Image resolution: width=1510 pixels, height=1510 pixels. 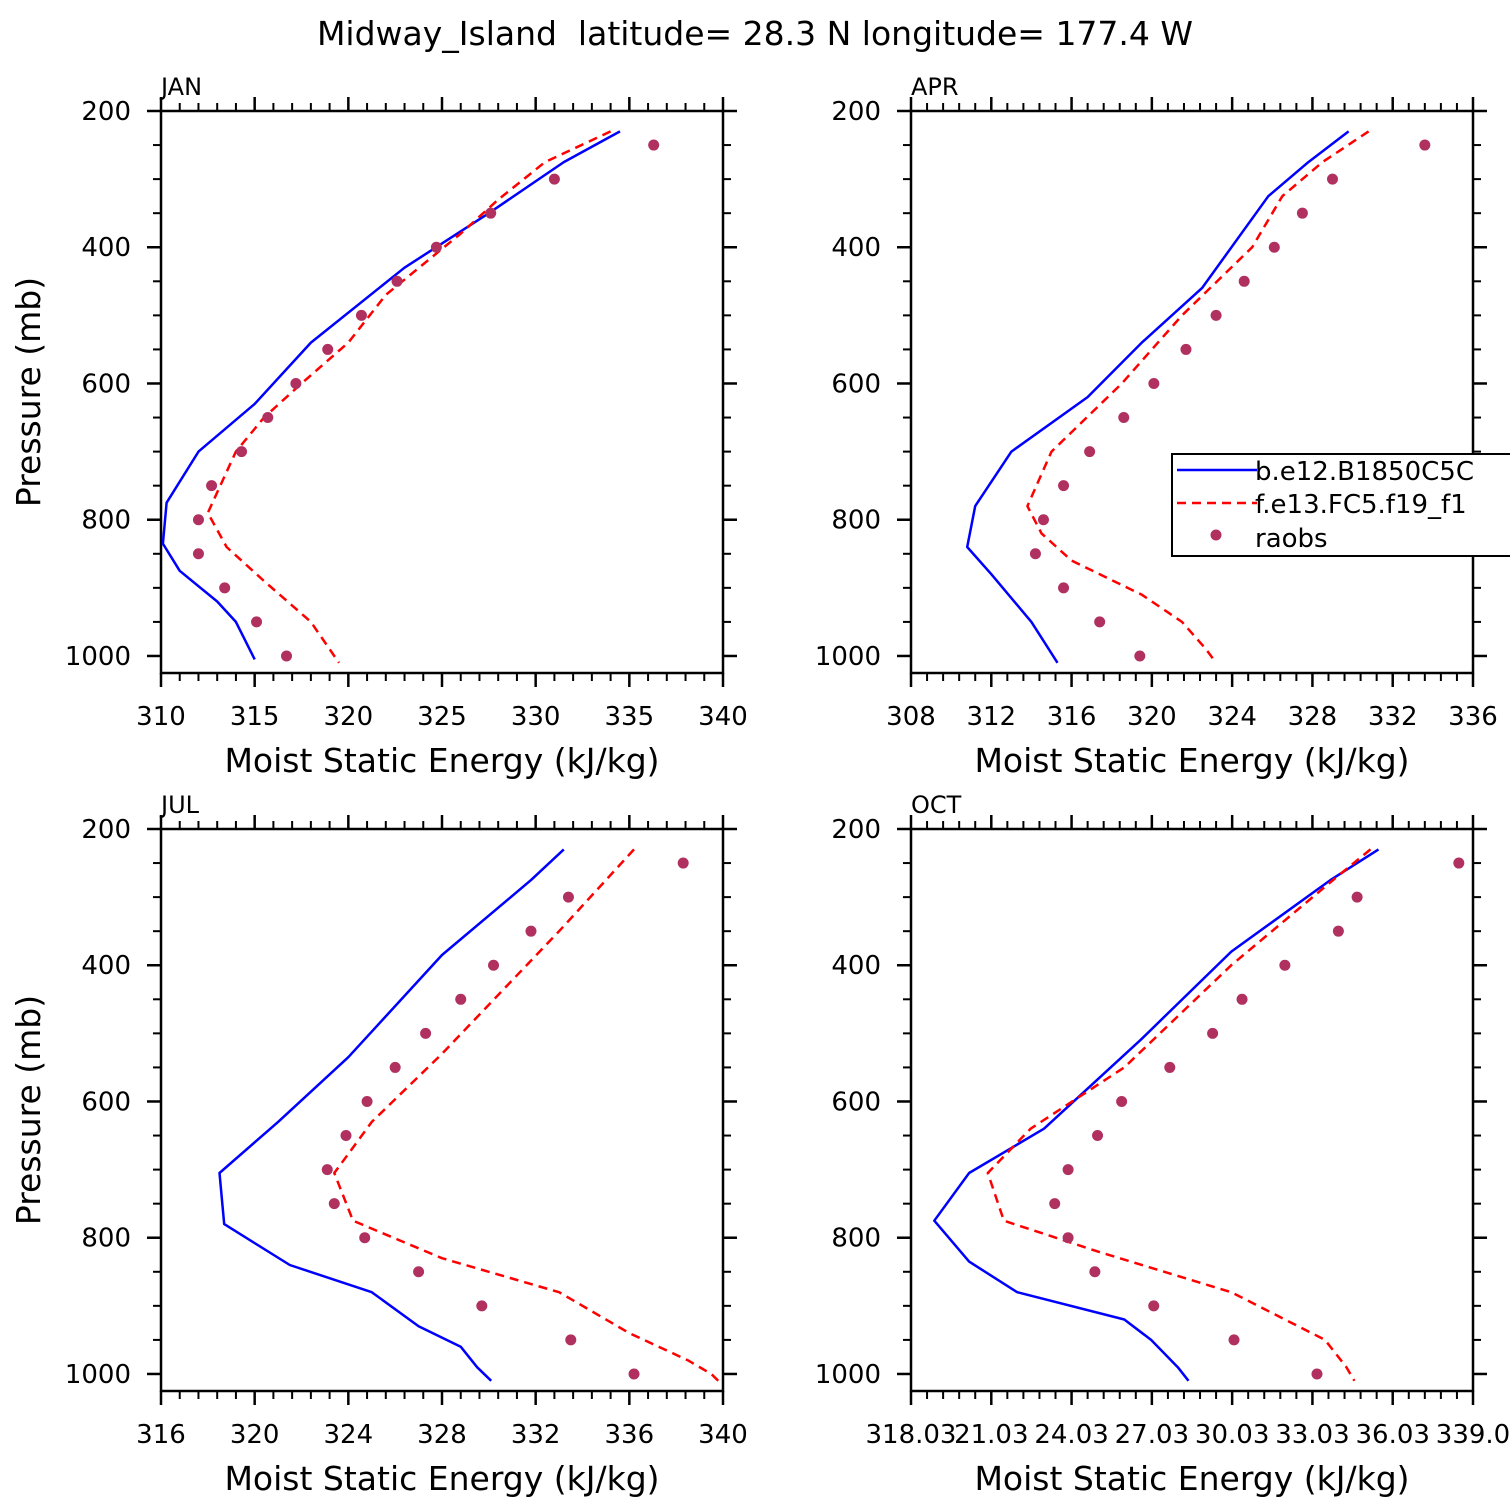 I want to click on x-tick-label: 339.0, so click(x=1473, y=1435).